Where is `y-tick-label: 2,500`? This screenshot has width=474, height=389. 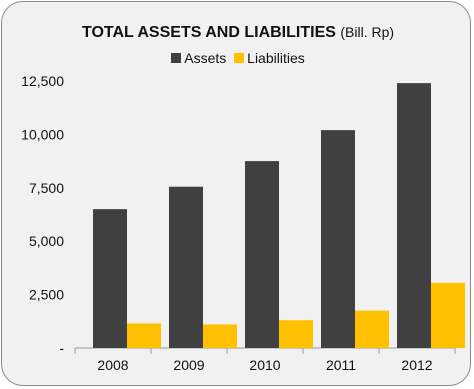 y-tick-label: 2,500 is located at coordinates (46, 295).